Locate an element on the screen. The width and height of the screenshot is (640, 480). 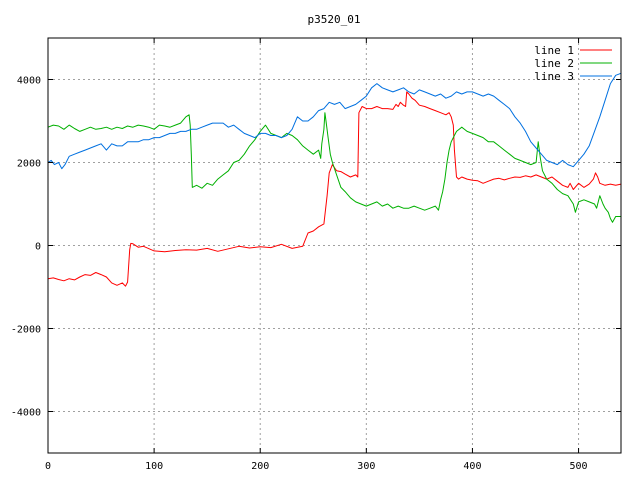
chart-title: p3520_01 is located at coordinates (334, 19).